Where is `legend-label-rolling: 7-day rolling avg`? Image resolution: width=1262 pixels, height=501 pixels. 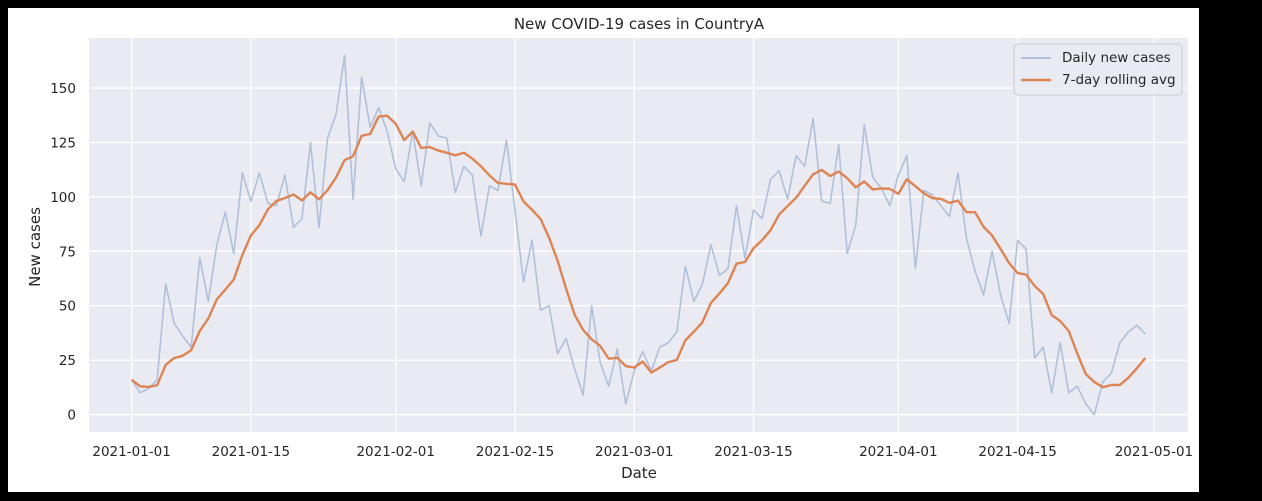
legend-label-rolling: 7-day rolling avg is located at coordinates (1119, 80).